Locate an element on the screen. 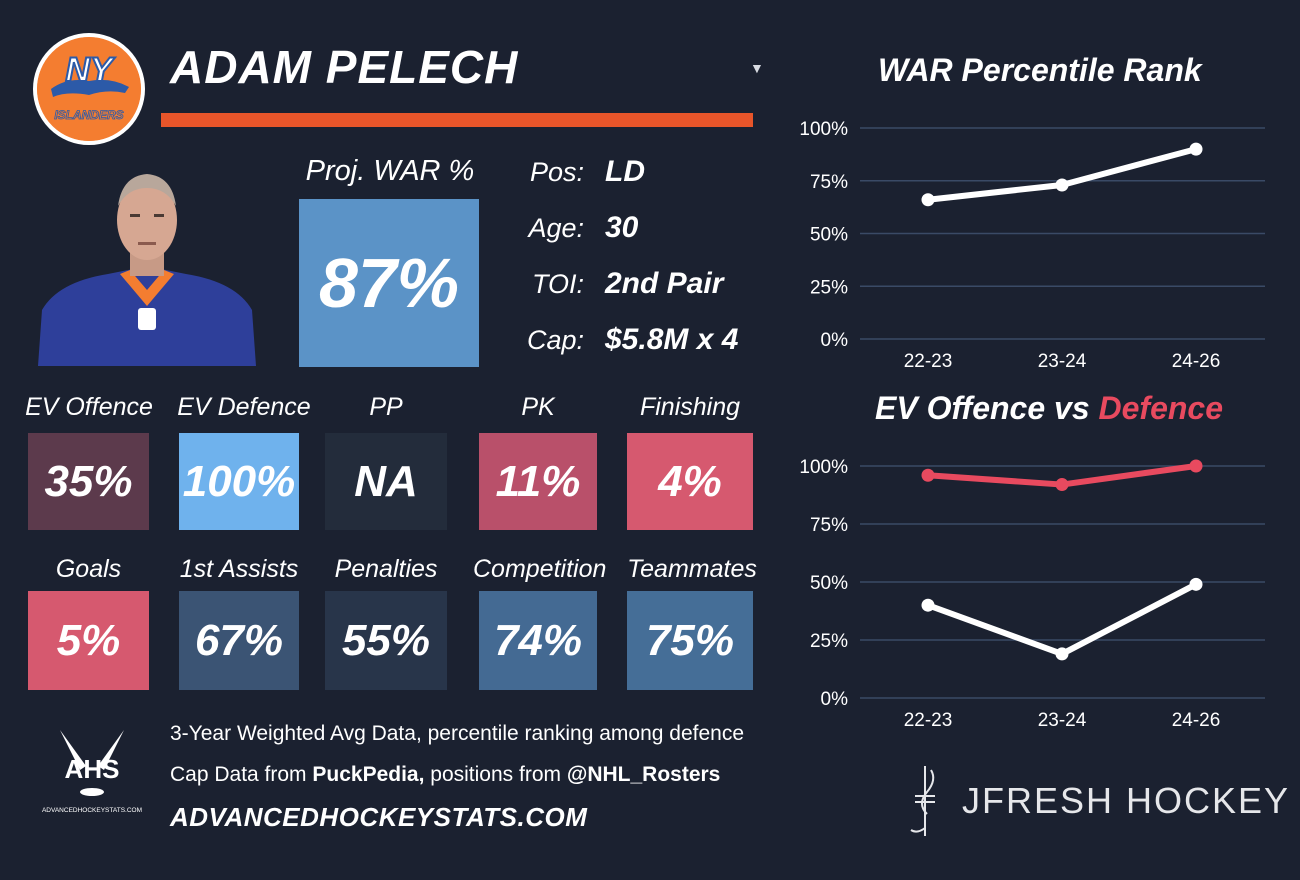 This screenshot has height=880, width=1300. ev-offence-defence-chart: 100% 75% 50% 25% 0% 22-23 23-24 24-26 is located at coordinates (1032, 594).